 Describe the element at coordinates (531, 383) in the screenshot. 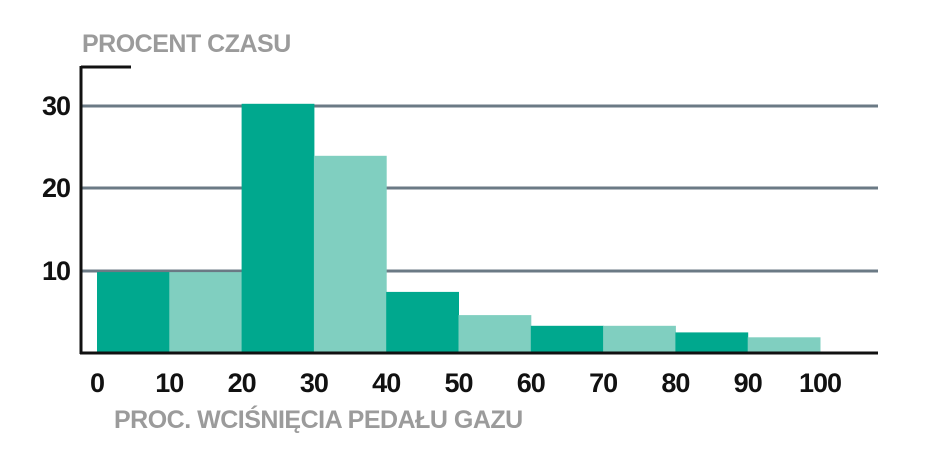

I see `x-tick-label: 60` at that location.